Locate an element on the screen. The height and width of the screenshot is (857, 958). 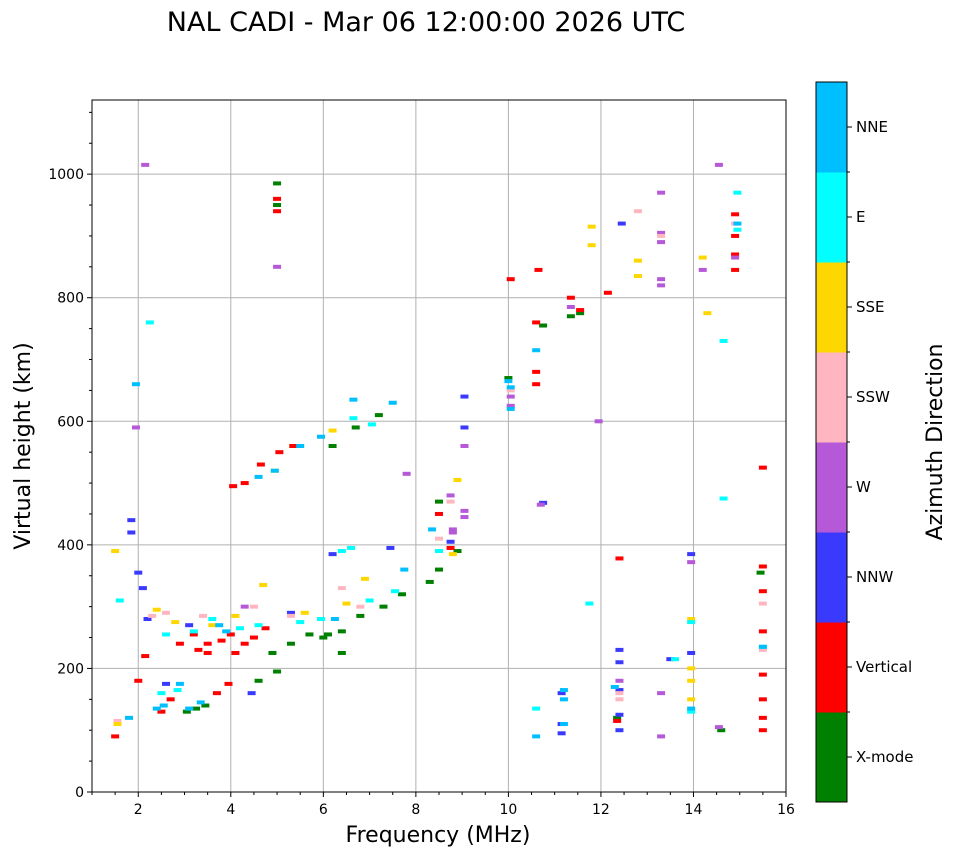
colorbar-frame is located at coordinates (831, 442).